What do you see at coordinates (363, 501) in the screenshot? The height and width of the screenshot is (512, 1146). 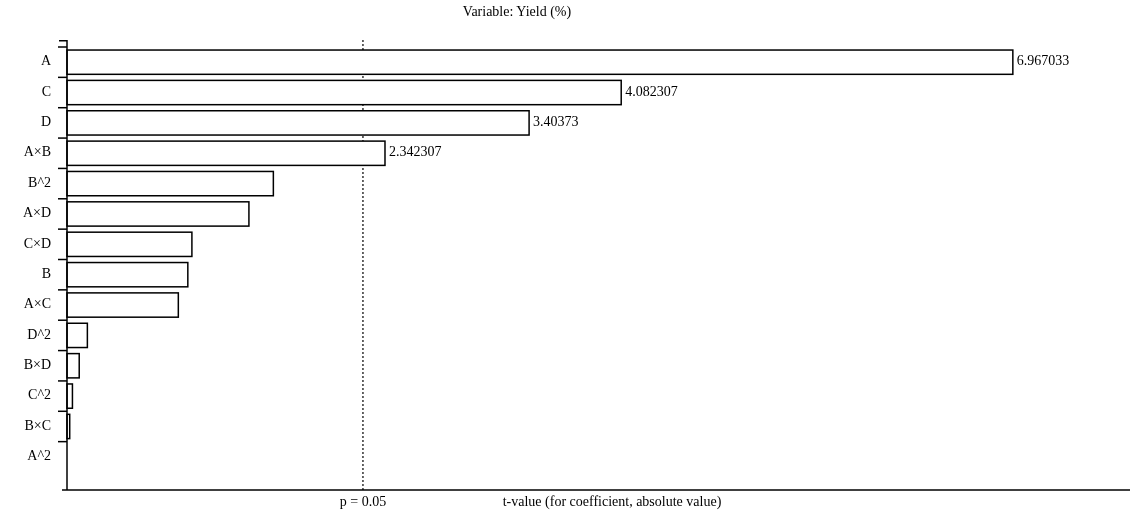 I see `text: p = 0.05` at bounding box center [363, 501].